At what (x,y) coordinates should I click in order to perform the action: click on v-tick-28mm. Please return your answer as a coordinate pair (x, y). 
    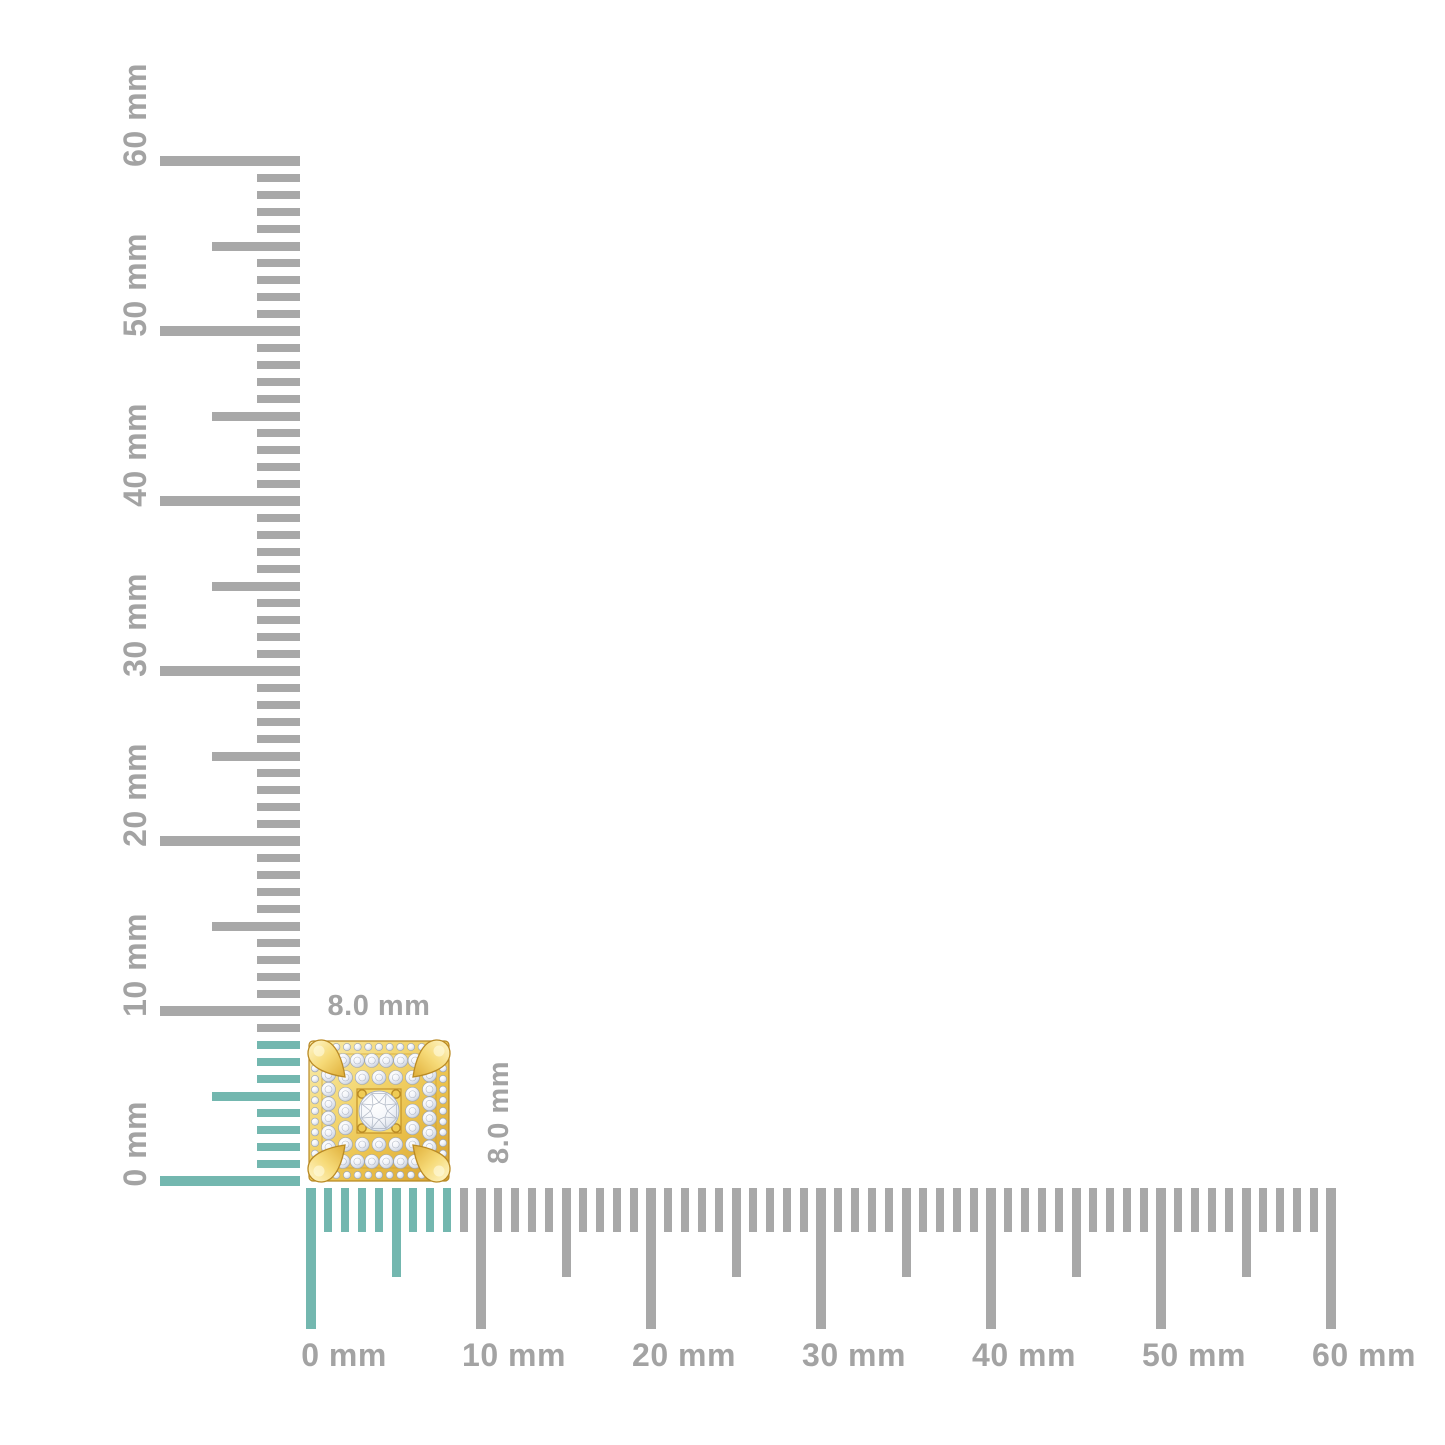
    Looking at the image, I should click on (278, 705).